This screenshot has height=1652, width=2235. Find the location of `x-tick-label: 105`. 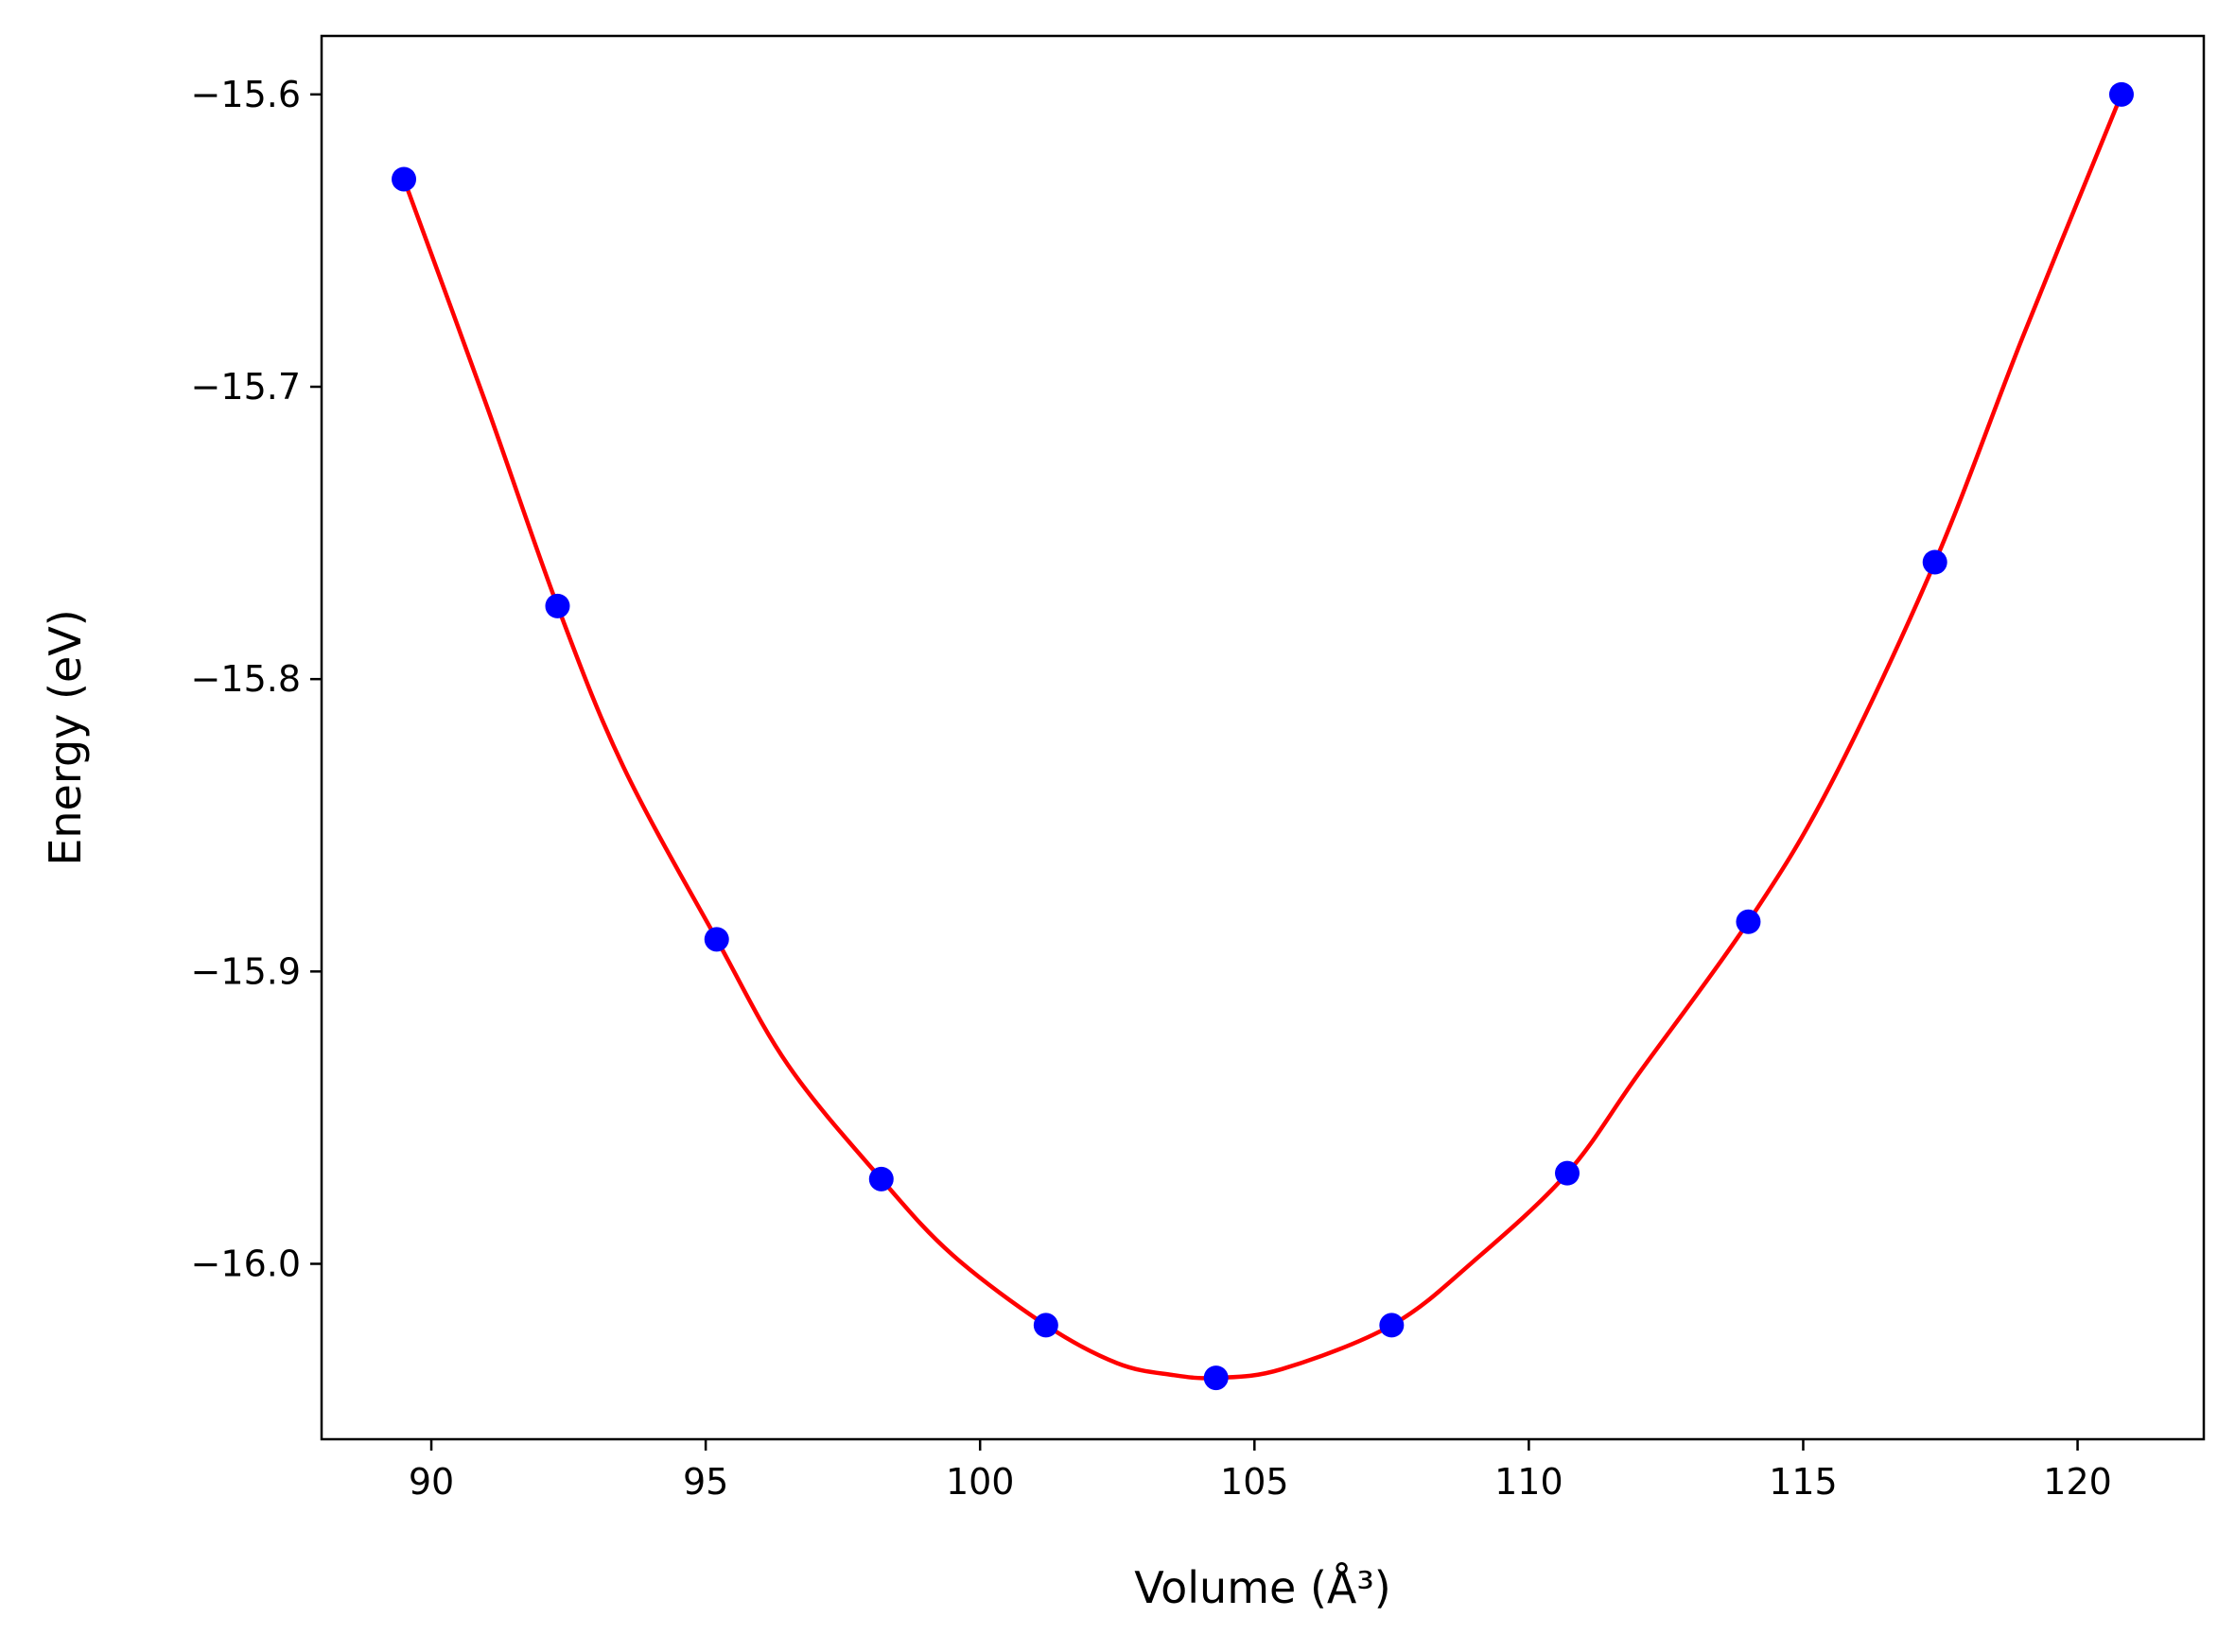

x-tick-label: 105 is located at coordinates (1254, 1482).